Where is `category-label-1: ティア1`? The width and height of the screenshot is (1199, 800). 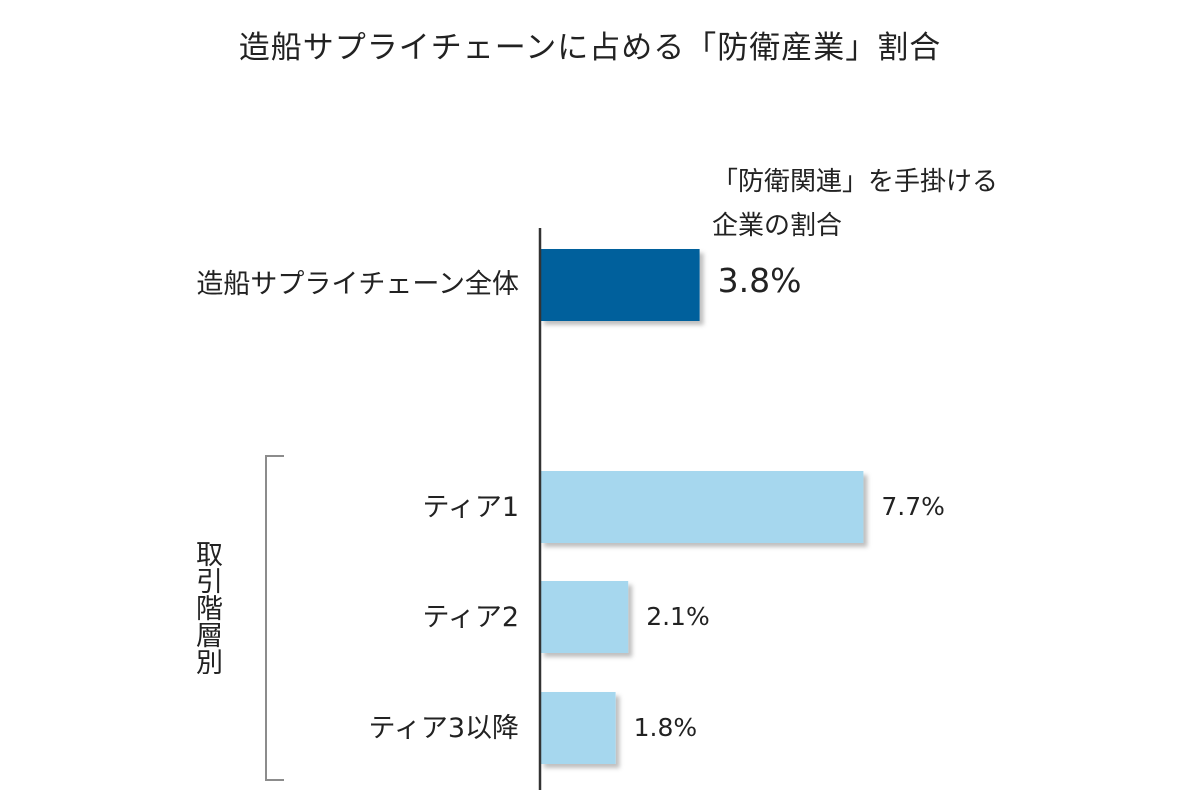 category-label-1: ティア1 is located at coordinates (470, 507).